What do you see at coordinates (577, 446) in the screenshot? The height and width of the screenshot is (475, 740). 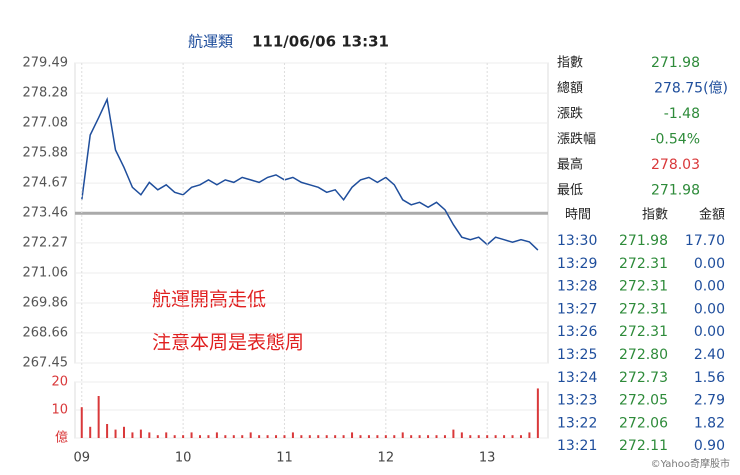 I see `table-cell: 13:21` at bounding box center [577, 446].